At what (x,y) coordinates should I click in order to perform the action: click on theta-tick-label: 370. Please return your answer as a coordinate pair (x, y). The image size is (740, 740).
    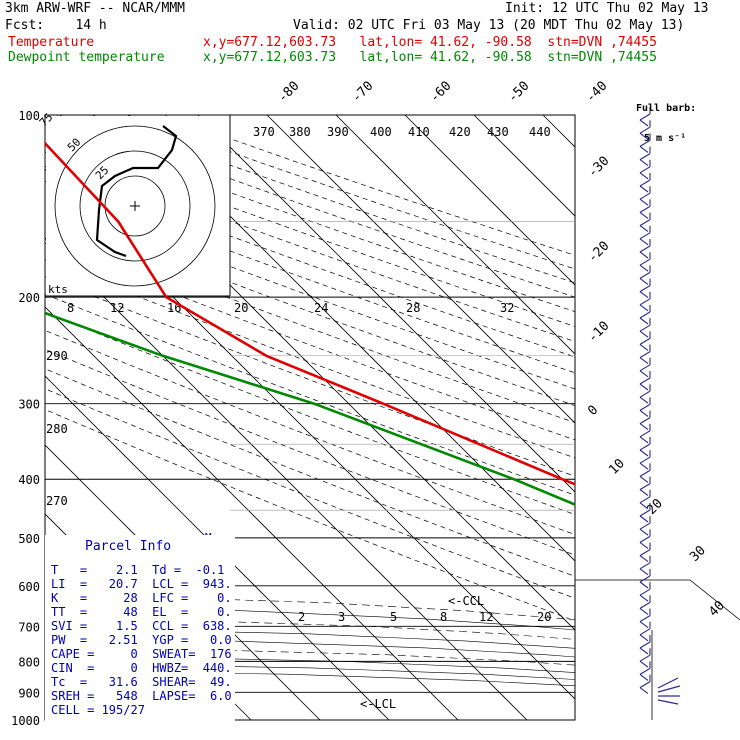
    Looking at the image, I should click on (264, 132).